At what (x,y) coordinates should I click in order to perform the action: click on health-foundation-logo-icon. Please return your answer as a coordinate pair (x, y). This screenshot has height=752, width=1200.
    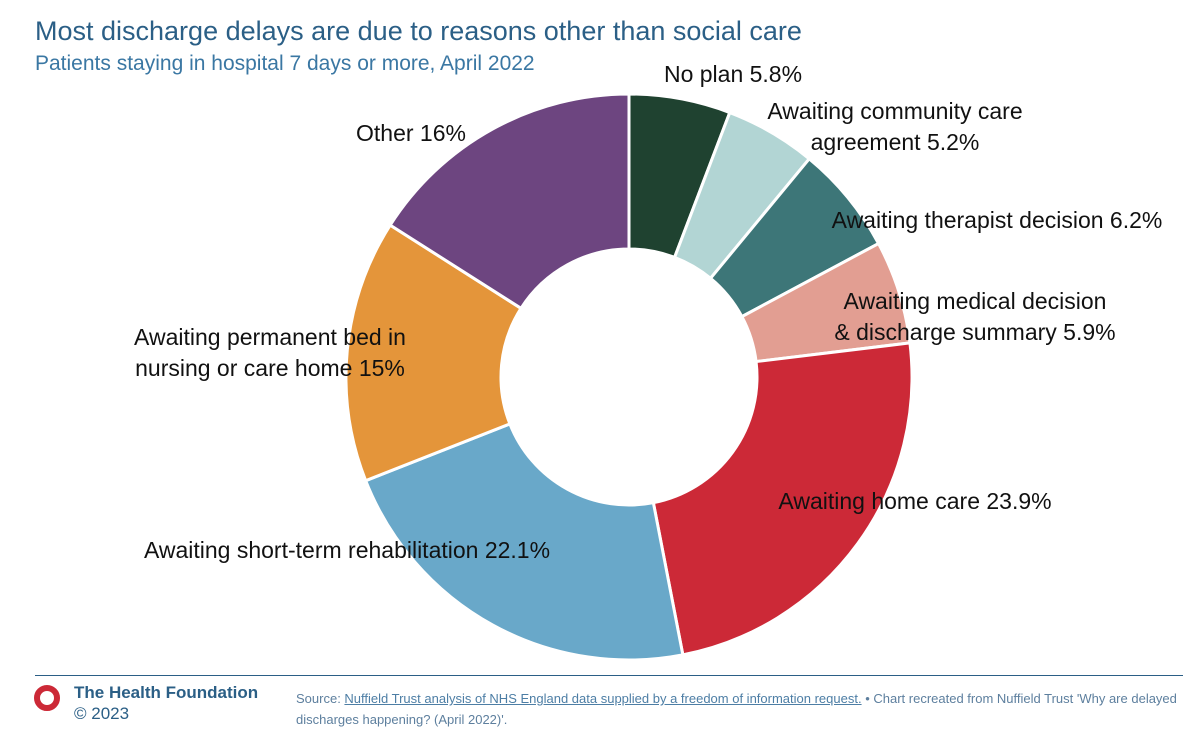
    Looking at the image, I should click on (47, 698).